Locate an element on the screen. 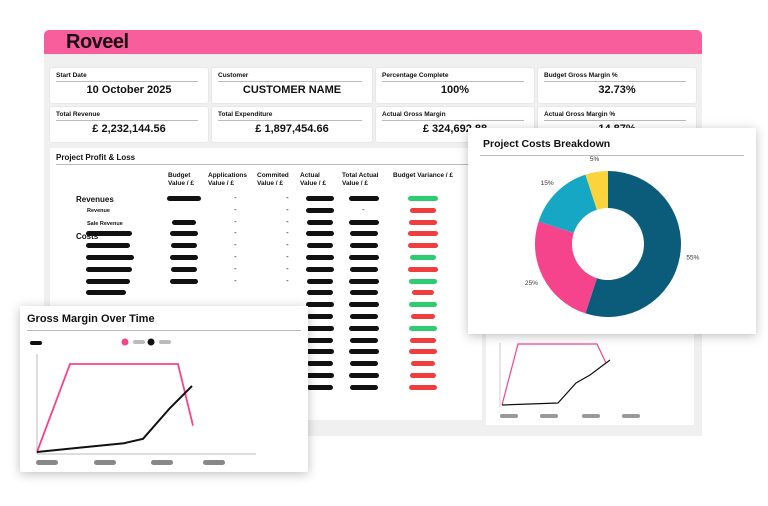  legend-label-placeholder is located at coordinates (165, 342).